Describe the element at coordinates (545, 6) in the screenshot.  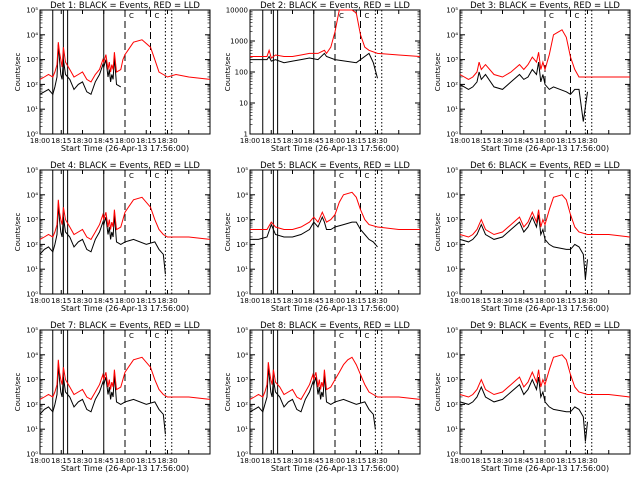
I see `panel-title: Det 3: BLACK = Events, RED = LLD` at that location.